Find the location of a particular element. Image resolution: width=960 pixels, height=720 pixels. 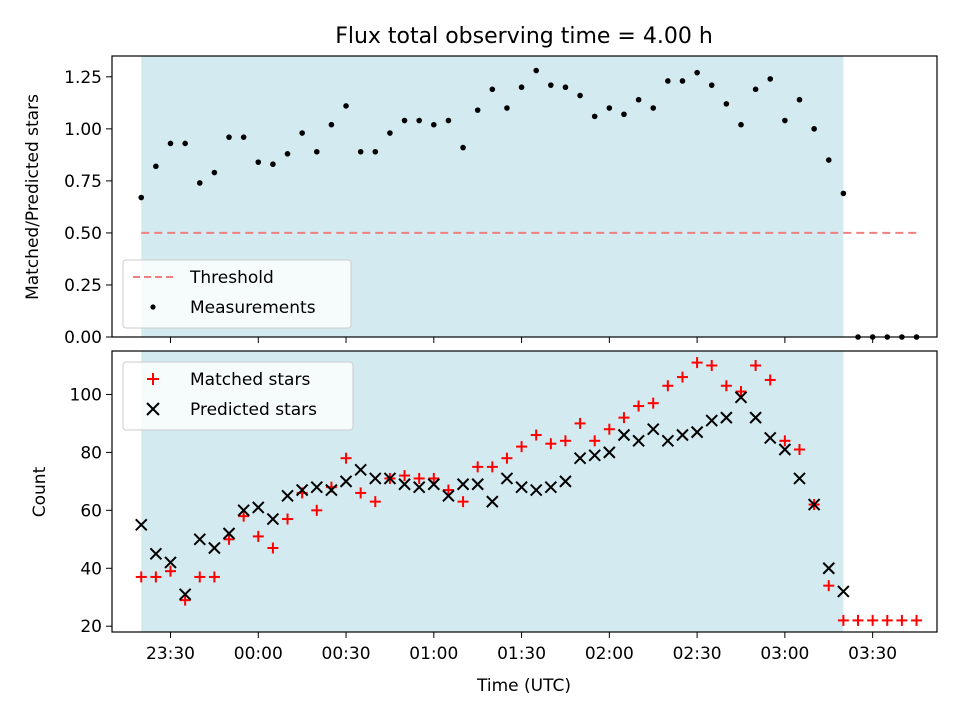

threshold-legend-label: Threshold is located at coordinates (231, 278).